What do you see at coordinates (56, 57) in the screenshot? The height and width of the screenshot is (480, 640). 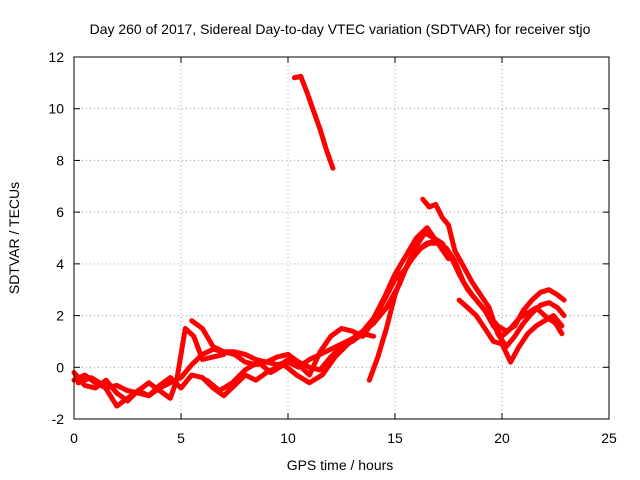 I see `y-tick-label: 12` at bounding box center [56, 57].